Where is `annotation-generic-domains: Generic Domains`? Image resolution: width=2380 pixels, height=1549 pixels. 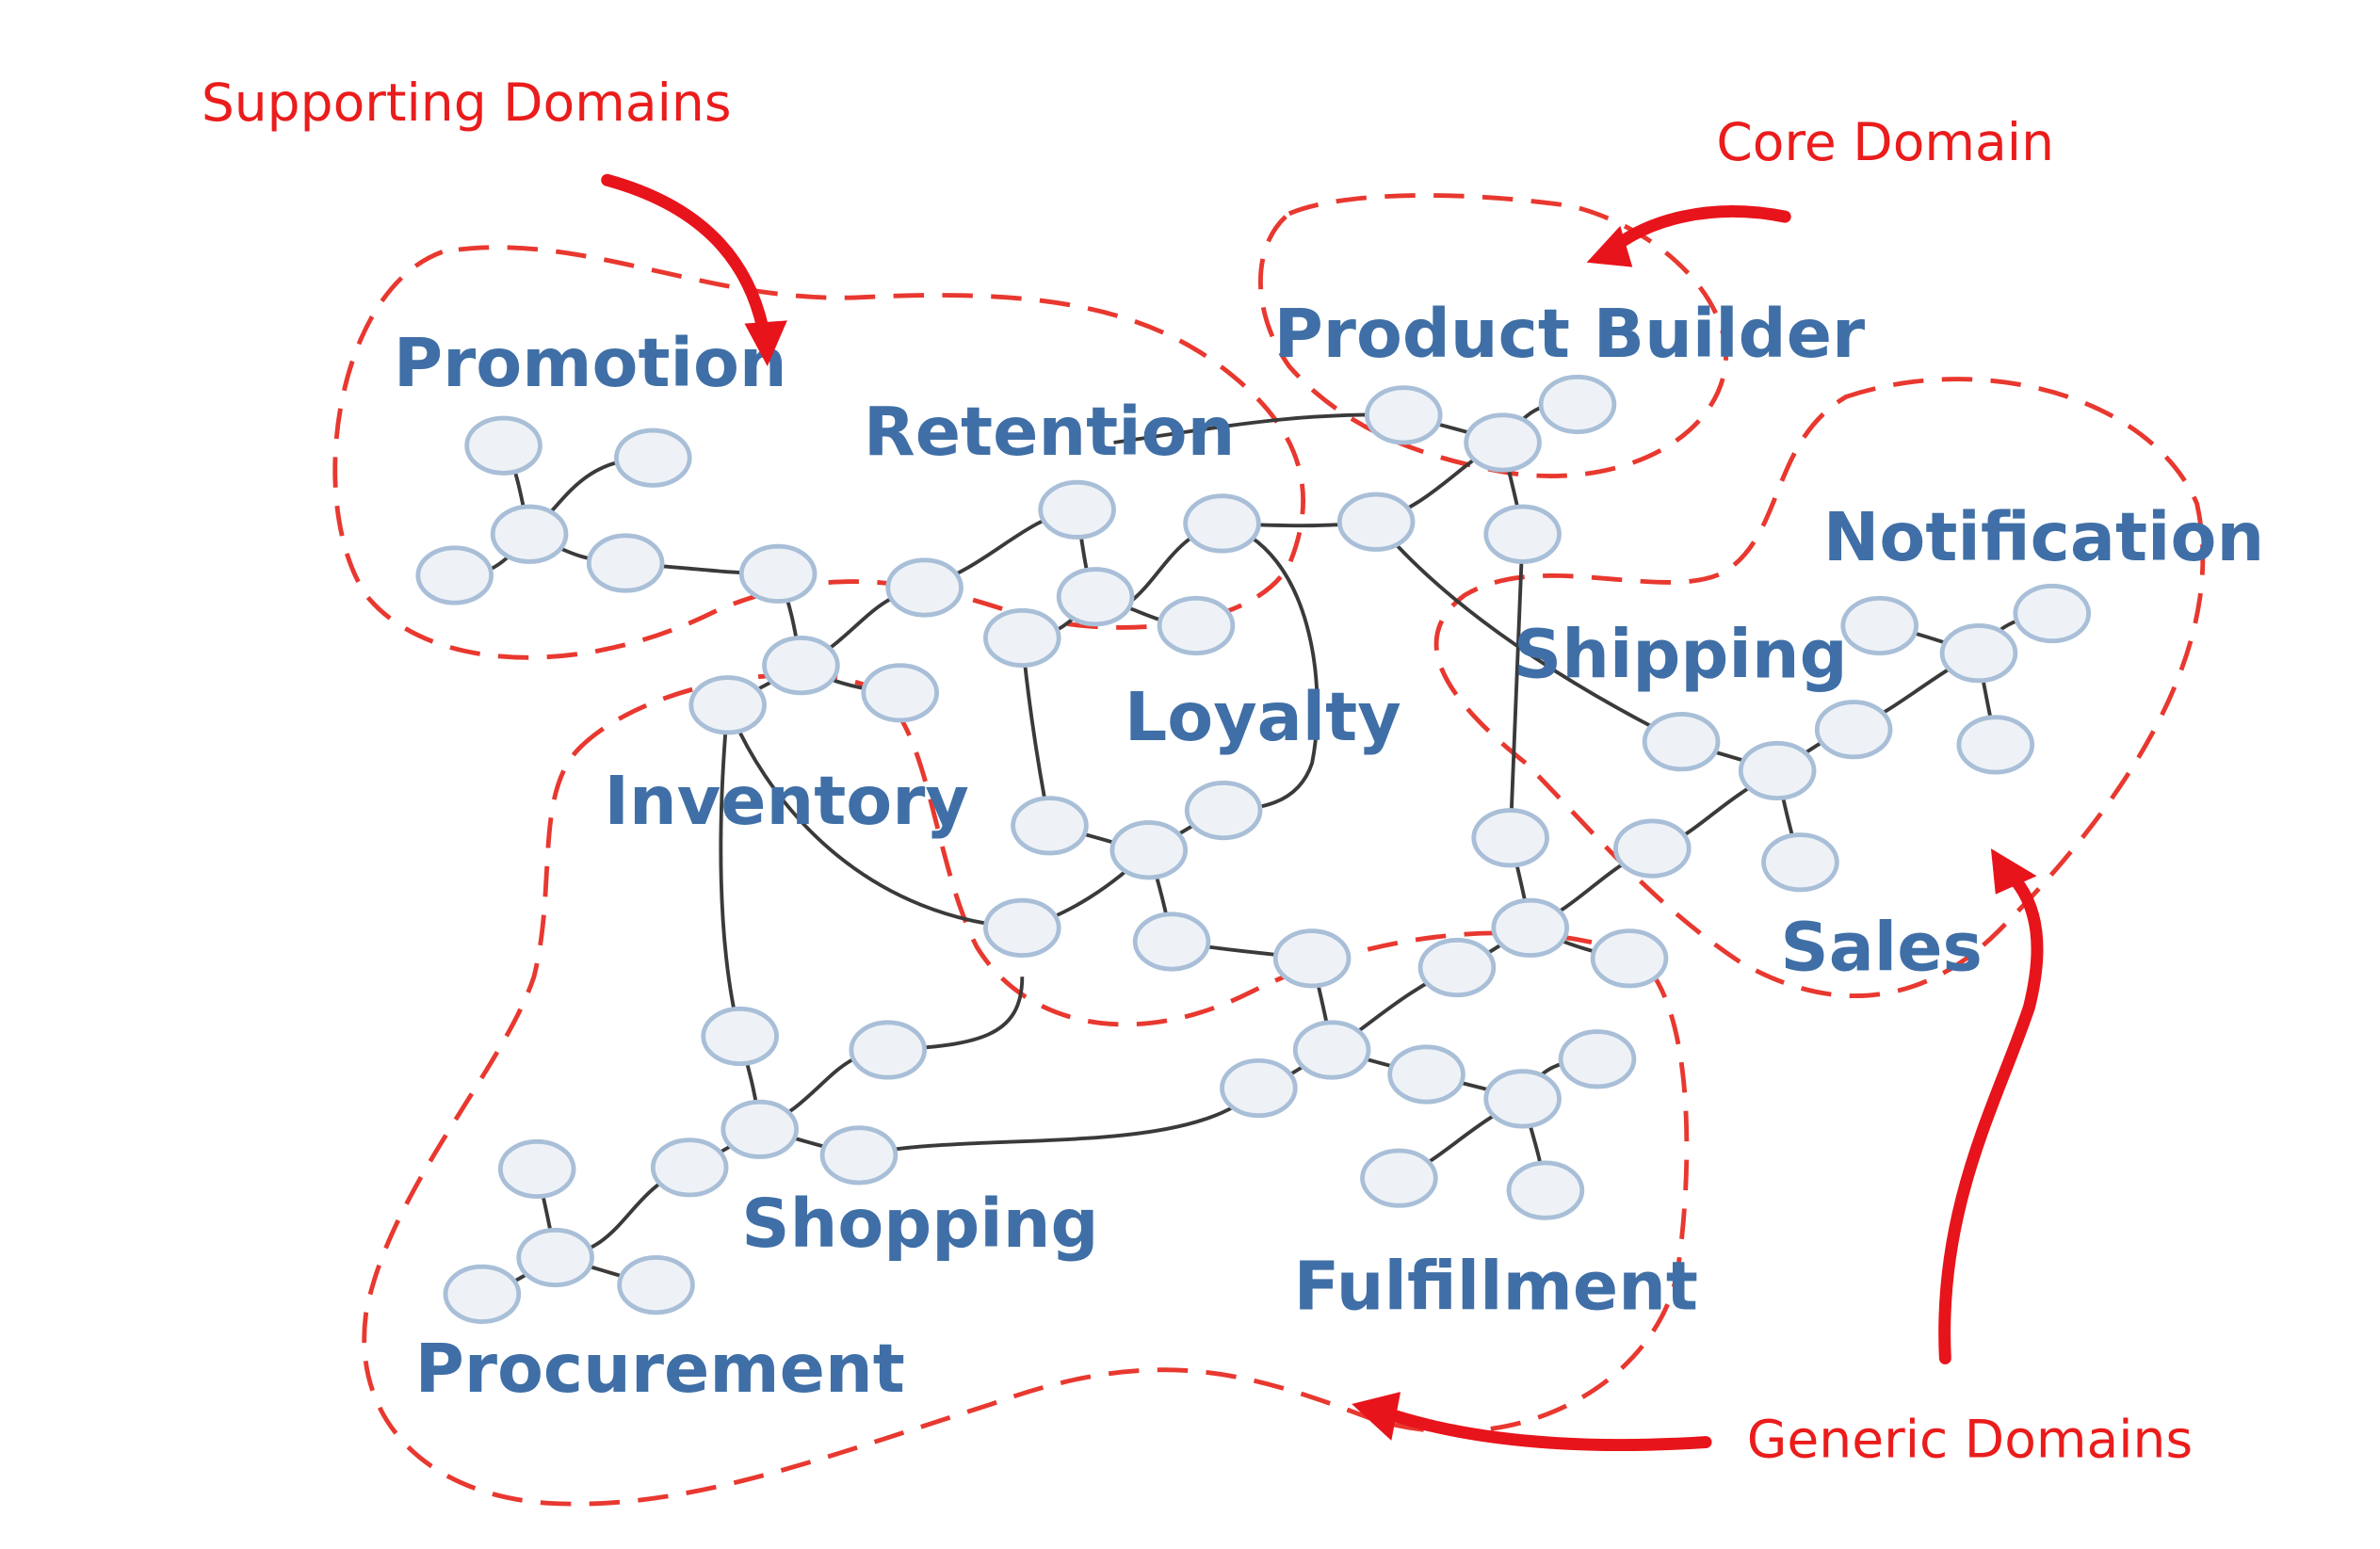
annotation-generic-domains: Generic Domains is located at coordinates (1970, 1440).